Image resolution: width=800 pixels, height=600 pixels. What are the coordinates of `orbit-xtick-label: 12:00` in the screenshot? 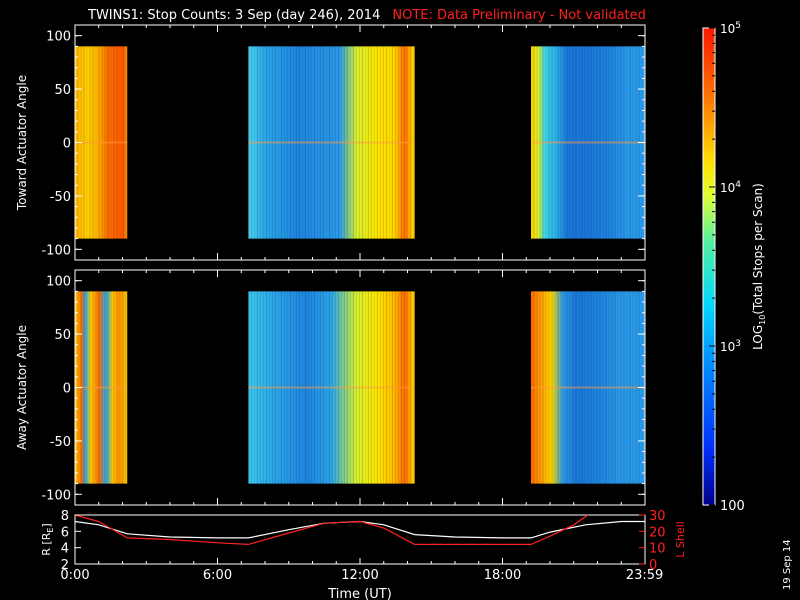 It's located at (359, 575).